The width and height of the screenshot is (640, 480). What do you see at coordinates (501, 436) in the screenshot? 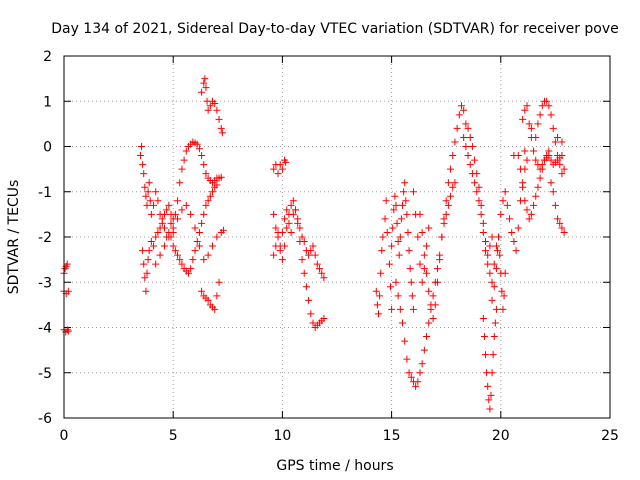
I see `x-tick-label: 20` at bounding box center [501, 436].